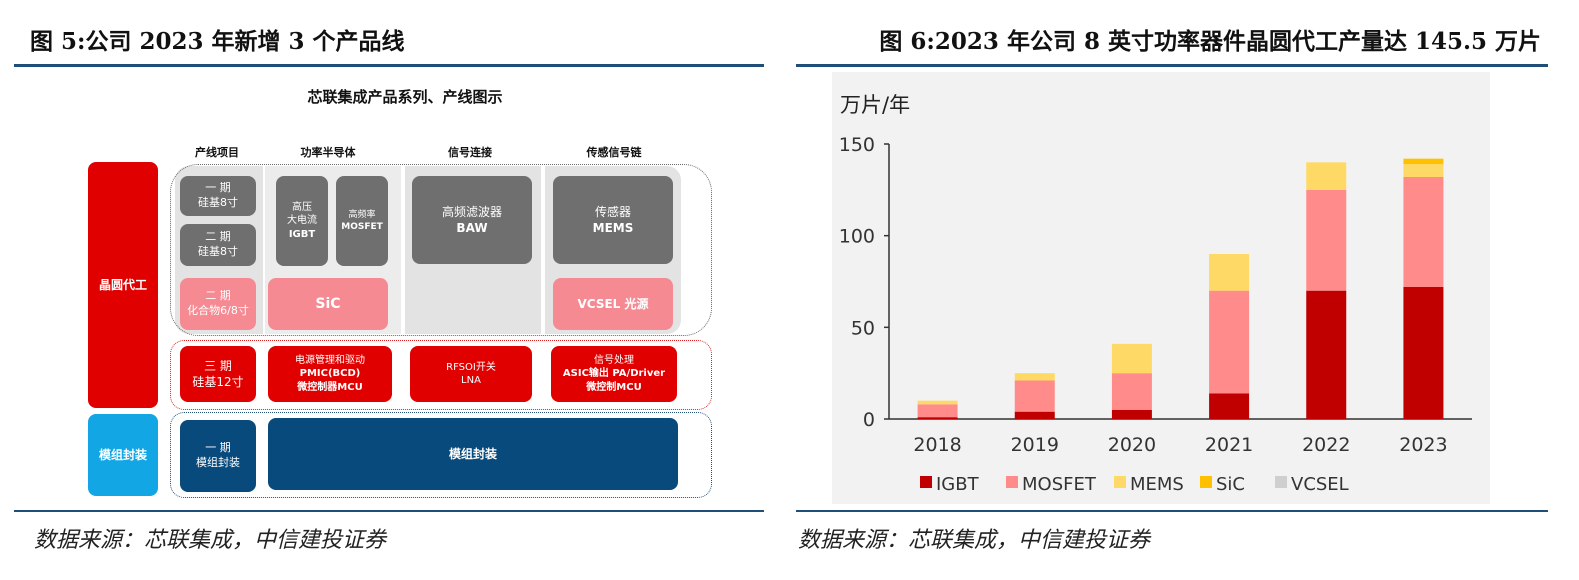 The width and height of the screenshot is (1579, 580). I want to click on cell-asic: 信号处理 ASIC输出 PA/Driver 微控制MCU, so click(614, 374).